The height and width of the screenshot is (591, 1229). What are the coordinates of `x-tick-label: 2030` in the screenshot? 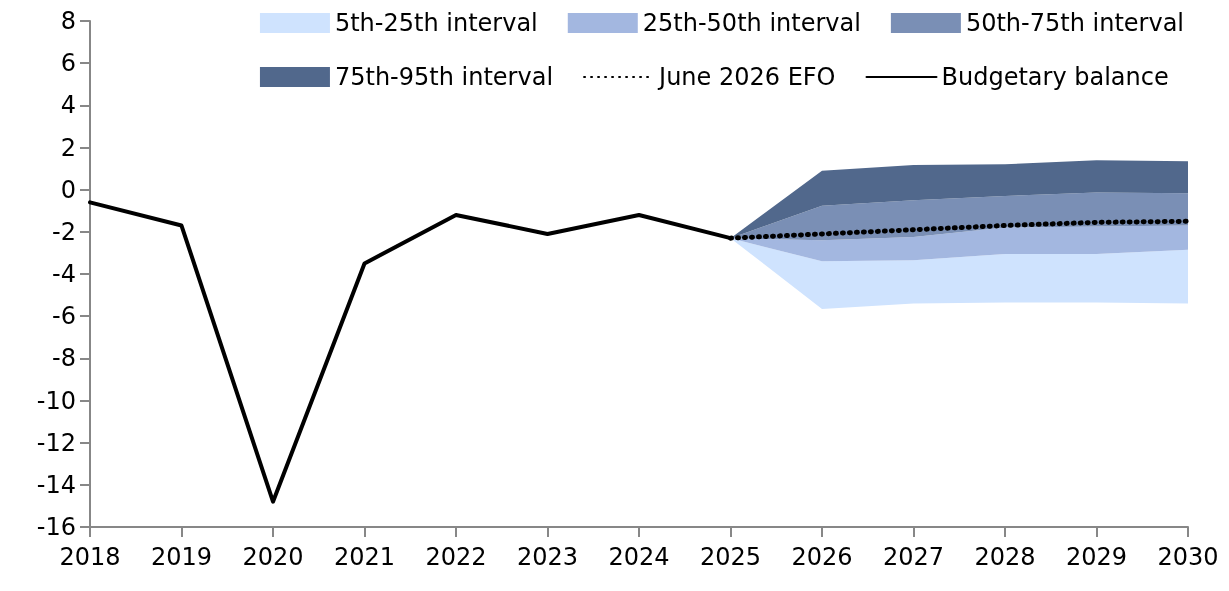 It's located at (1188, 557).